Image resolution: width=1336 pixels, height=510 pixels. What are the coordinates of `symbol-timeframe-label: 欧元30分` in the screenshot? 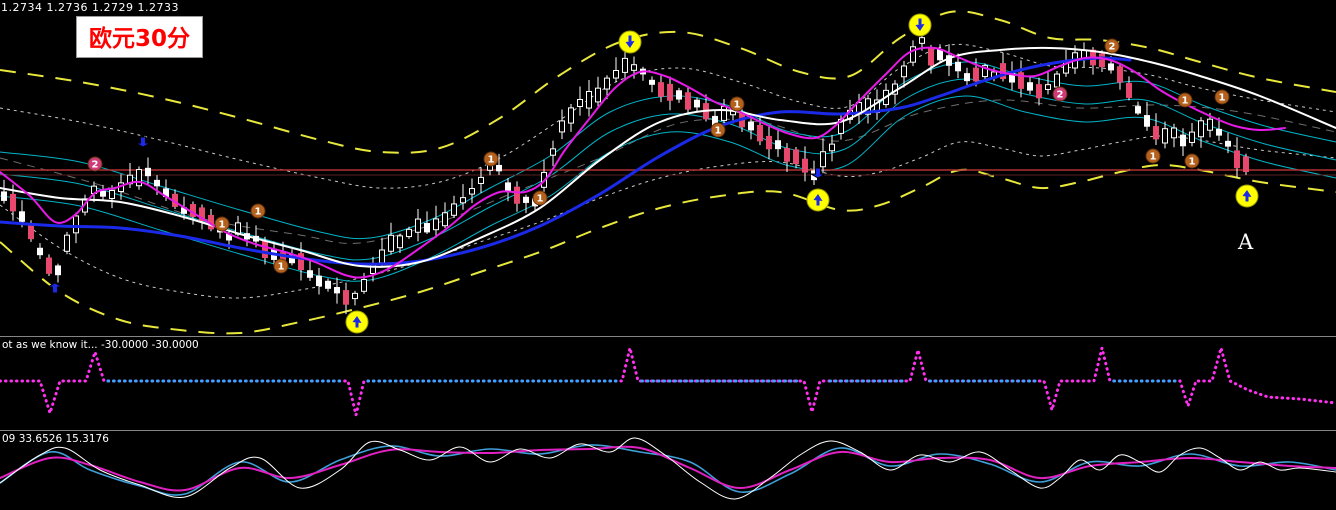 It's located at (140, 37).